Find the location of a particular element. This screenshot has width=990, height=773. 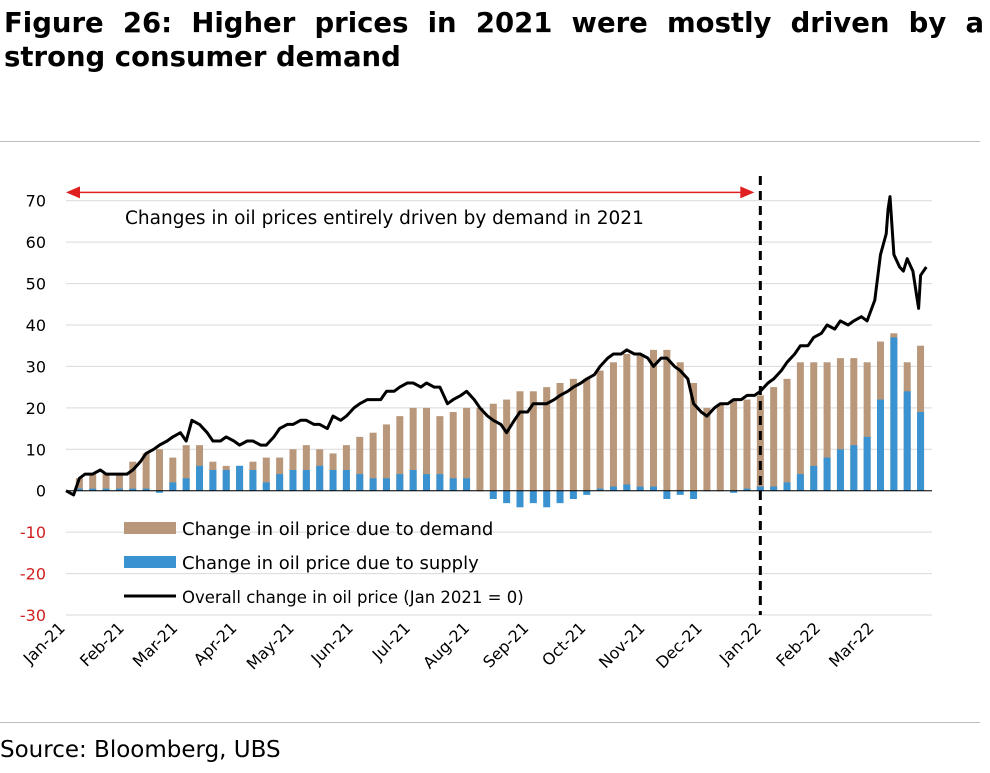

x-tick-label: Feb-22 is located at coordinates (798, 644).